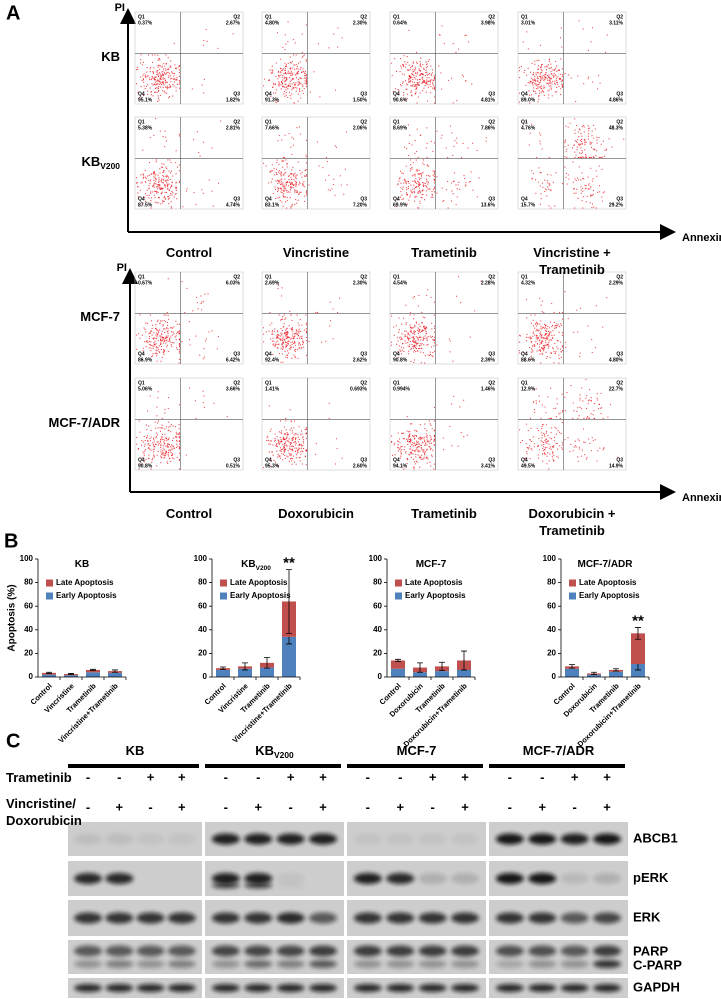  Describe the element at coordinates (274, 957) in the screenshot. I see `blot-background` at that location.